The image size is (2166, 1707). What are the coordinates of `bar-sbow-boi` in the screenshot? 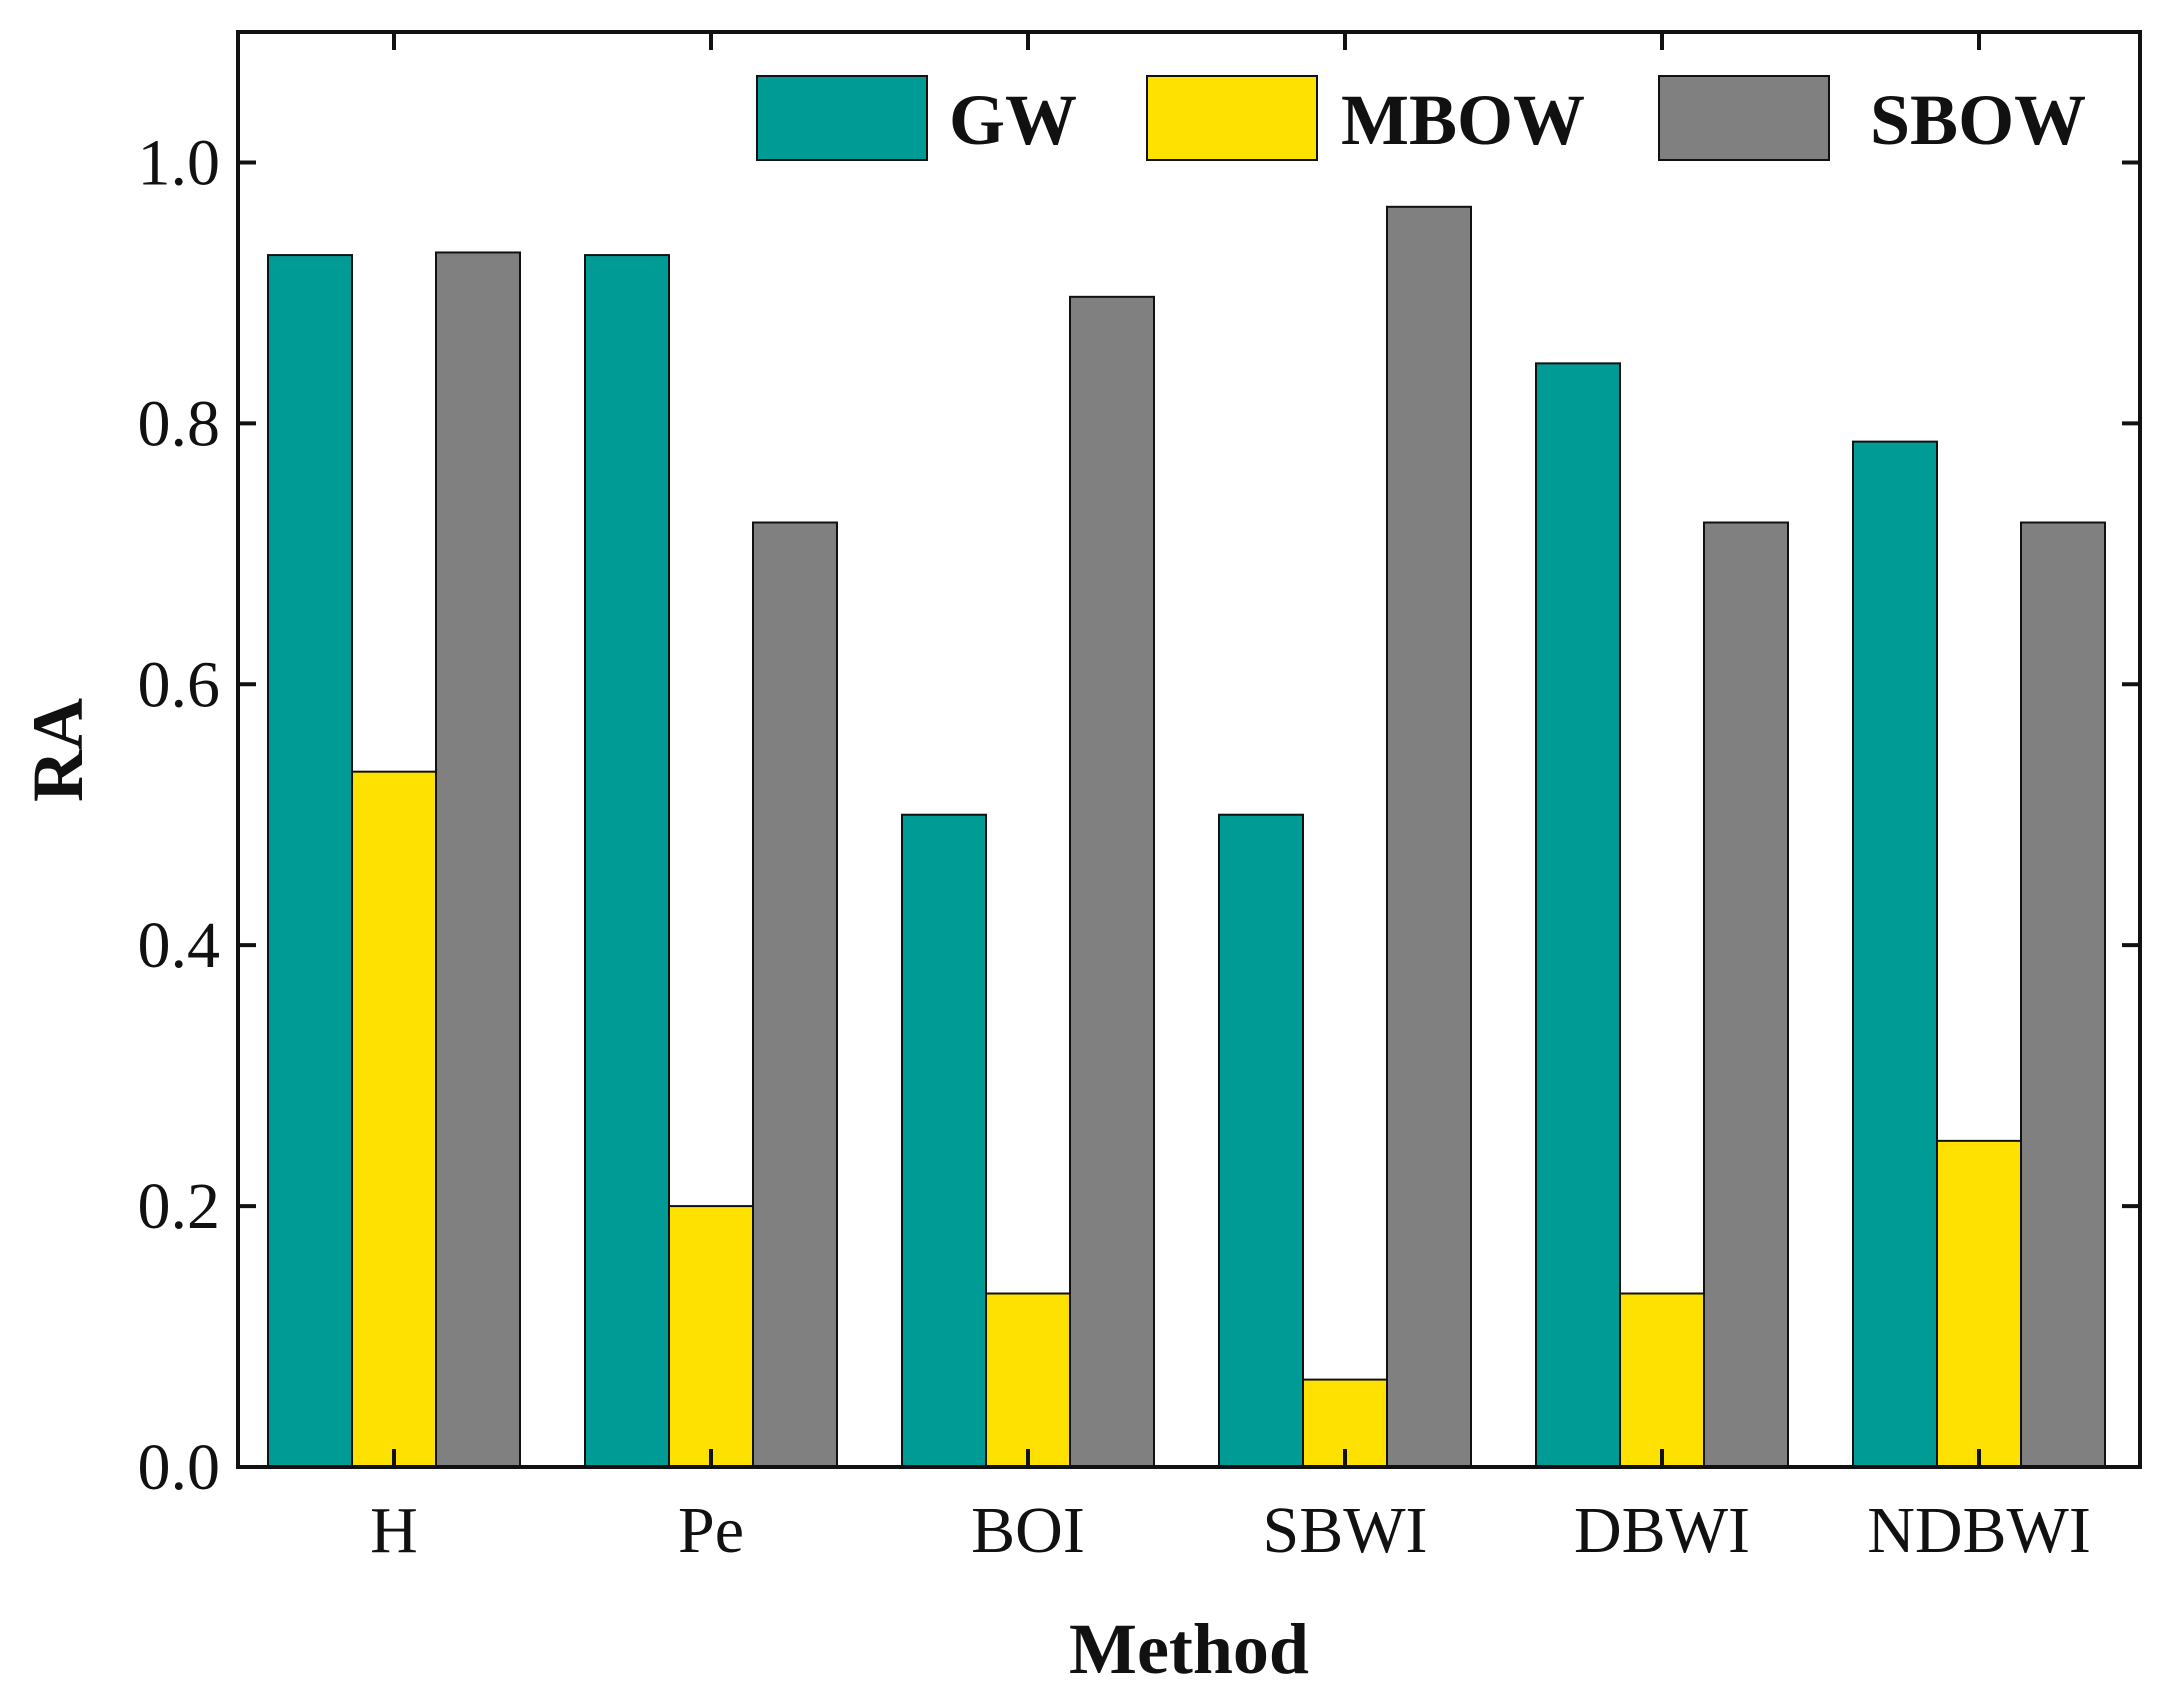 It's located at (1112, 881).